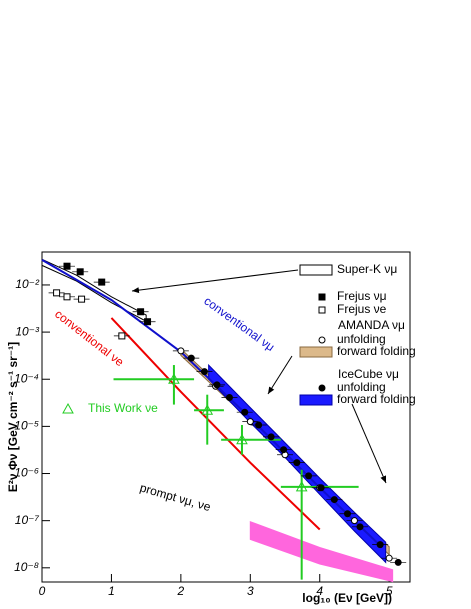 This screenshot has width=471, height=609. What do you see at coordinates (26, 567) in the screenshot?
I see `y-tick-label: 10⁻⁸` at bounding box center [26, 567].